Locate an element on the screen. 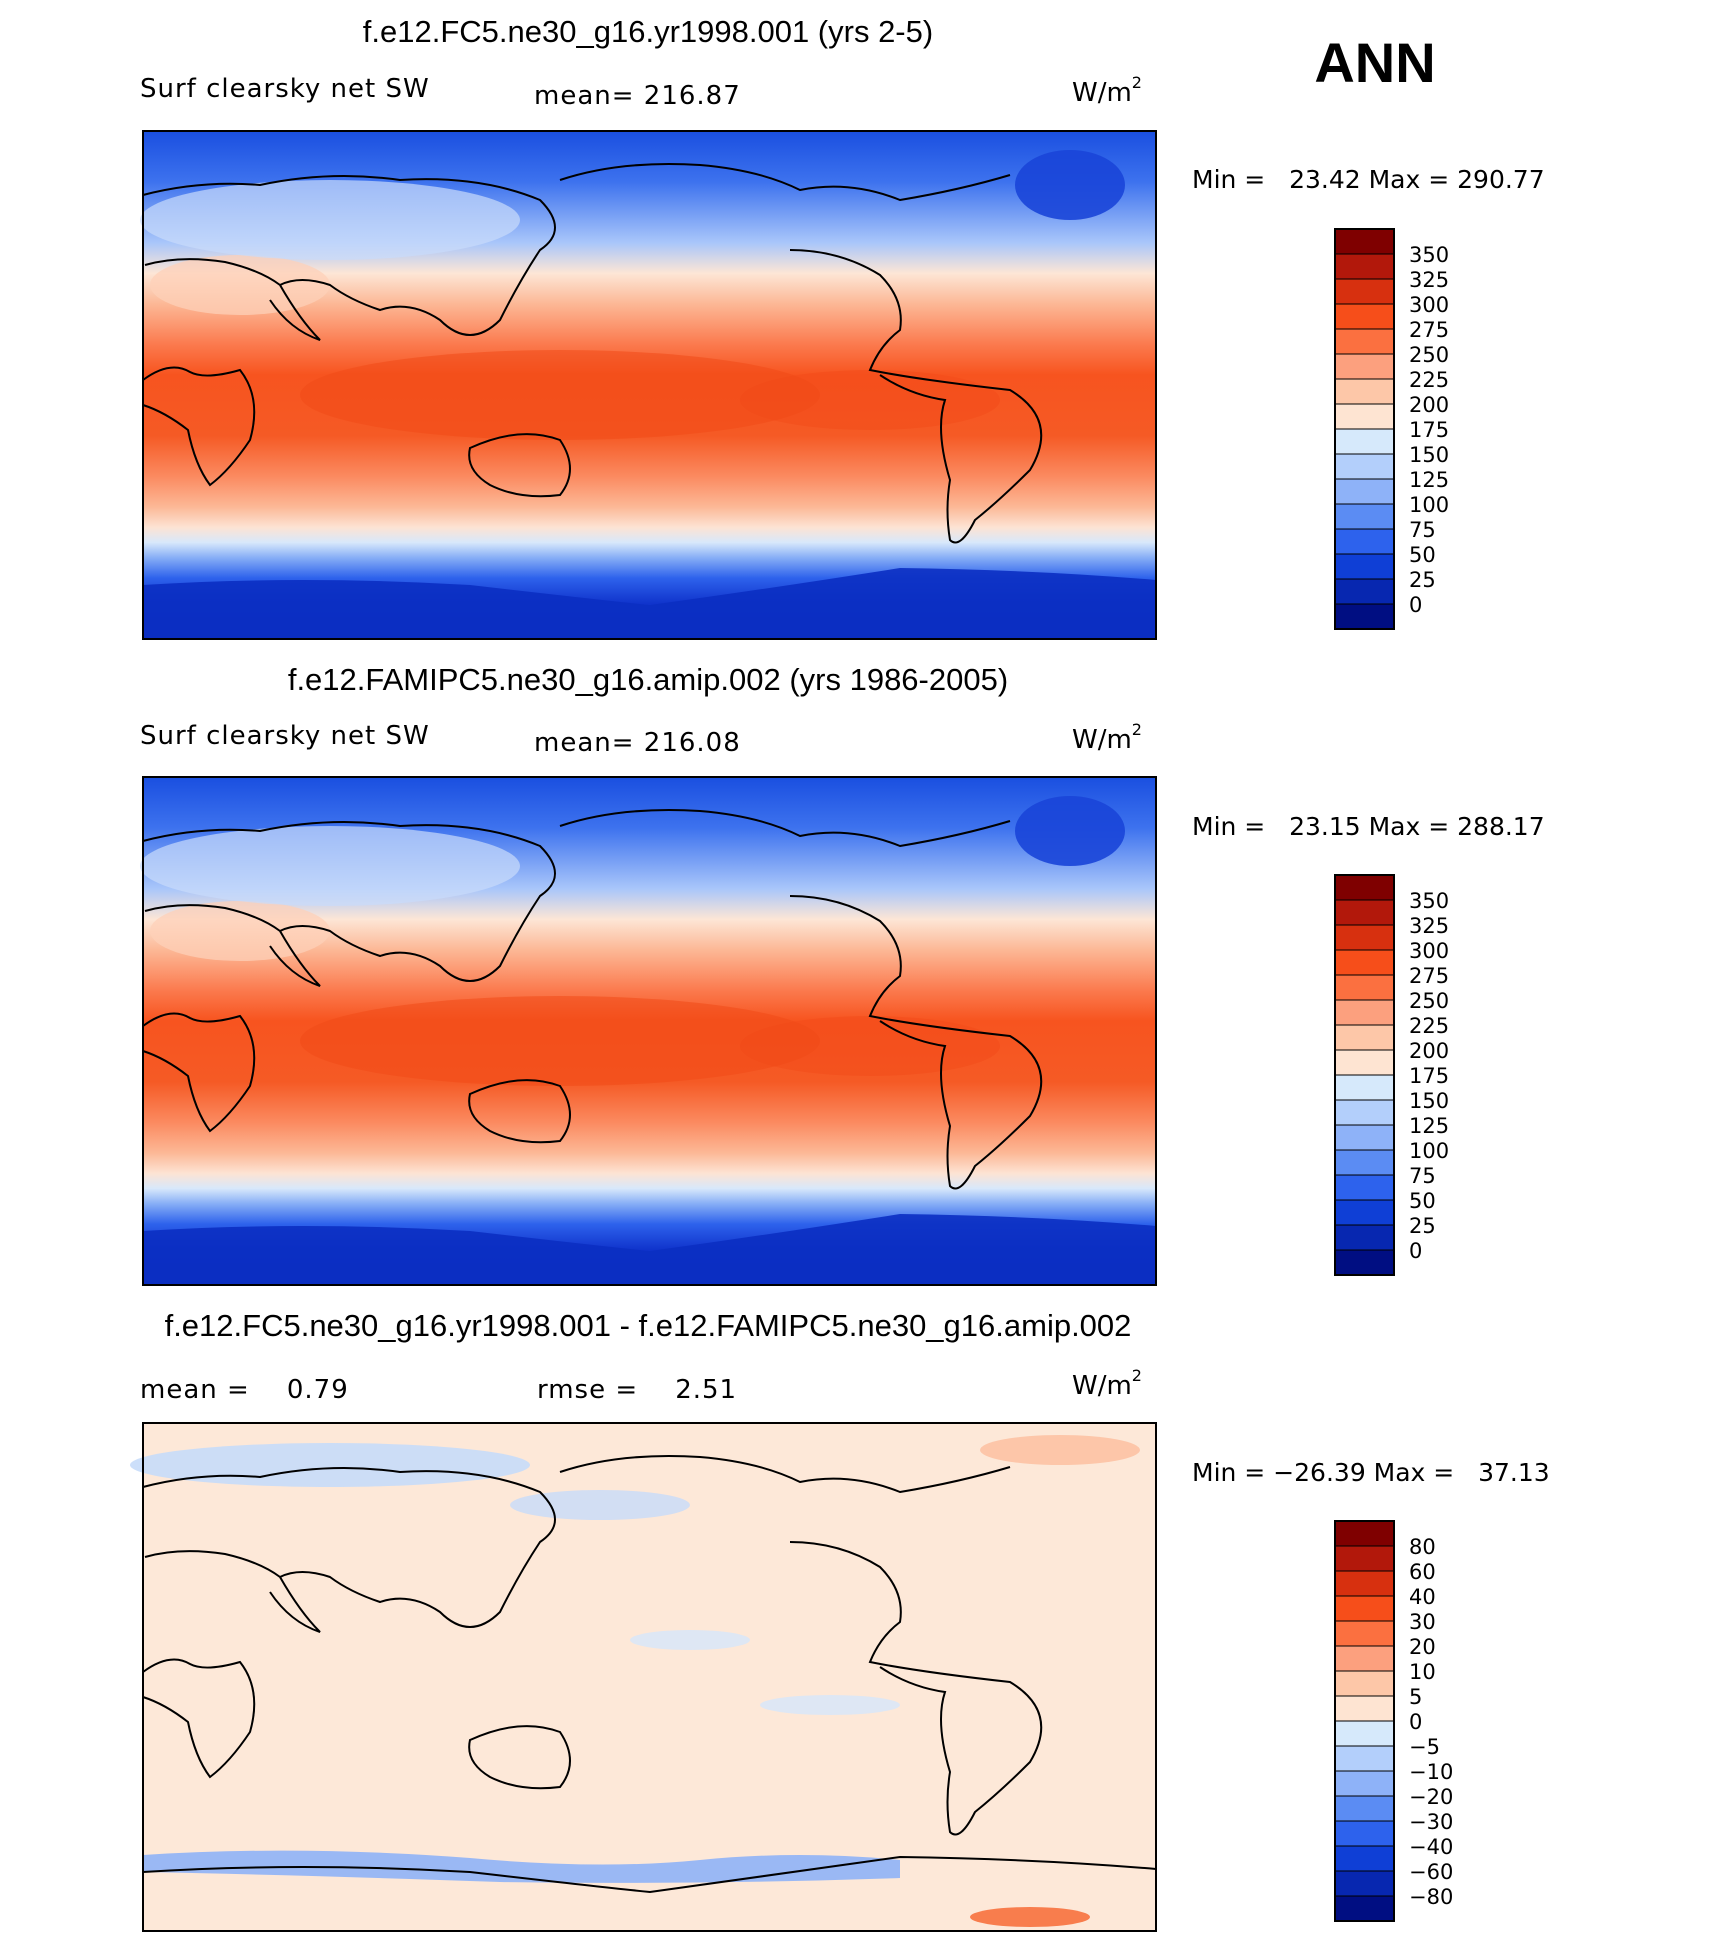 This screenshot has height=1936, width=1710. panel-2-units: W/m2 is located at coordinates (1107, 737).